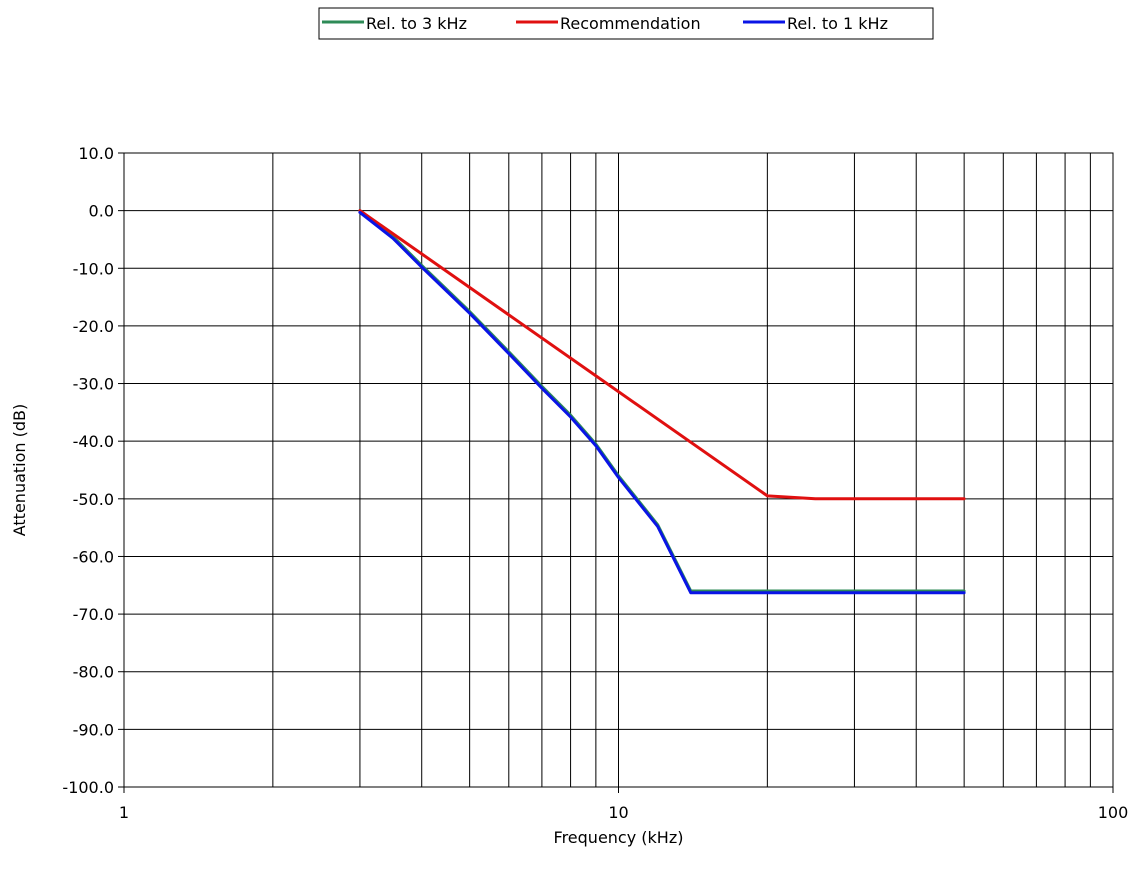  What do you see at coordinates (19, 470) in the screenshot?
I see `y-axis-title: Attenuation (dB)` at bounding box center [19, 470].